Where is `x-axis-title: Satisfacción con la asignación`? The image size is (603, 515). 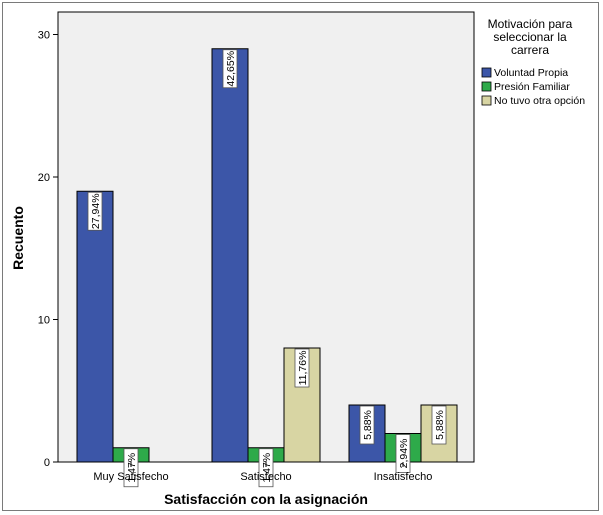 x-axis-title: Satisfacción con la asignación is located at coordinates (266, 499).